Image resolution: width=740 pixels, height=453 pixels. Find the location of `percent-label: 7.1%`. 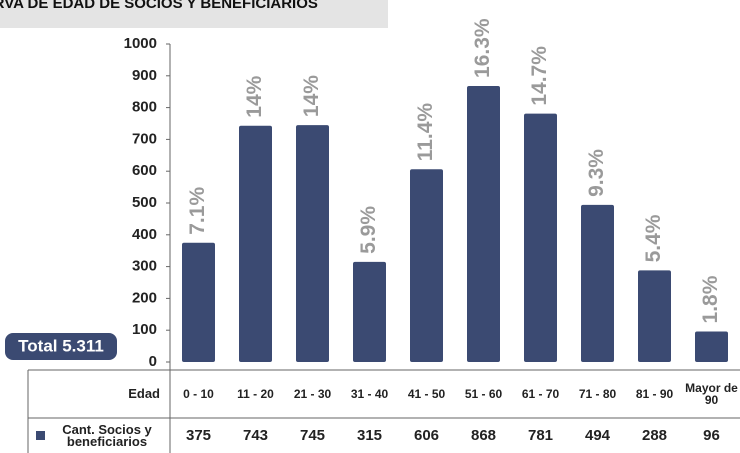

percent-label: 7.1% is located at coordinates (197, 211).